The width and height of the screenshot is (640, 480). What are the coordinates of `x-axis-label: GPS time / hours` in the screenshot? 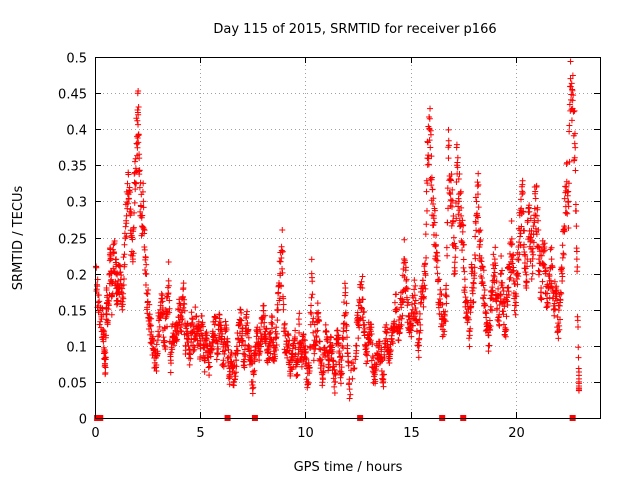 It's located at (348, 467).